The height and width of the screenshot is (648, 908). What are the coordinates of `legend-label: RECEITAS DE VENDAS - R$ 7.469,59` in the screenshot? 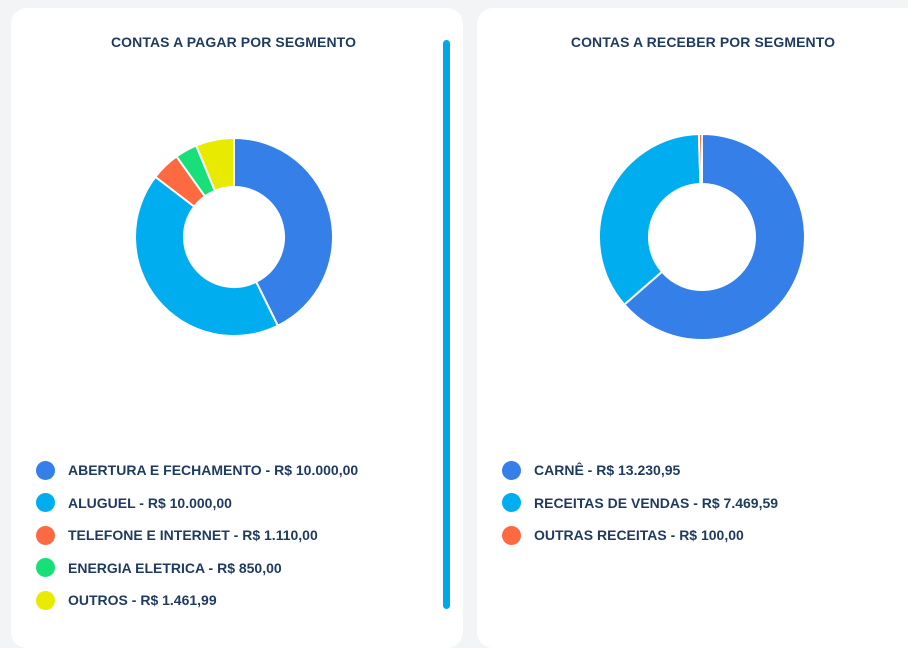 It's located at (656, 502).